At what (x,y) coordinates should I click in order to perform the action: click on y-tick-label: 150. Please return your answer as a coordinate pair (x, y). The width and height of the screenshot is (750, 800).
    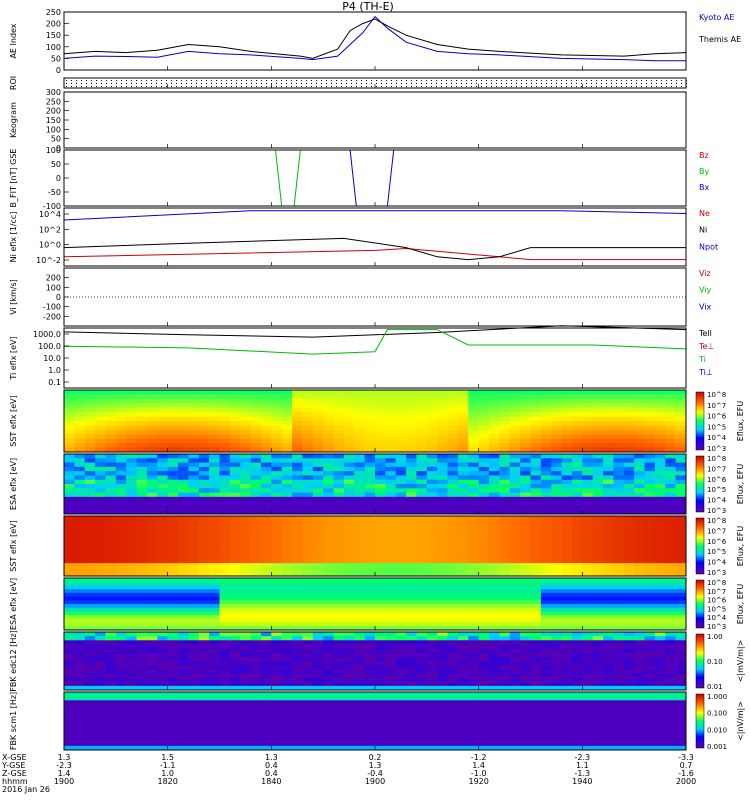
    Looking at the image, I should click on (53, 120).